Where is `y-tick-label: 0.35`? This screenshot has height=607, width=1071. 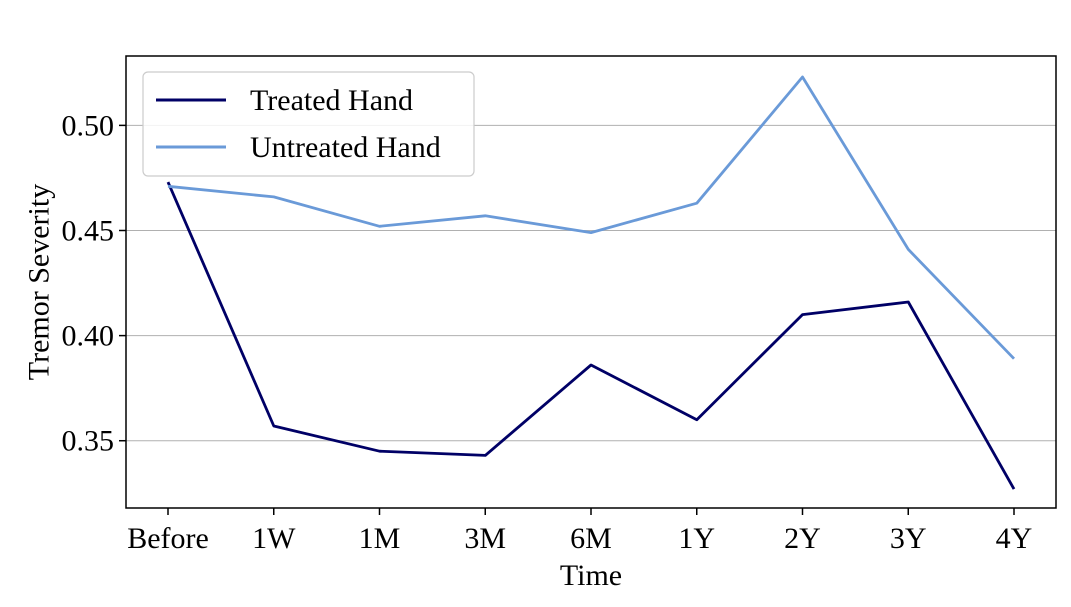 y-tick-label: 0.35 is located at coordinates (88, 441).